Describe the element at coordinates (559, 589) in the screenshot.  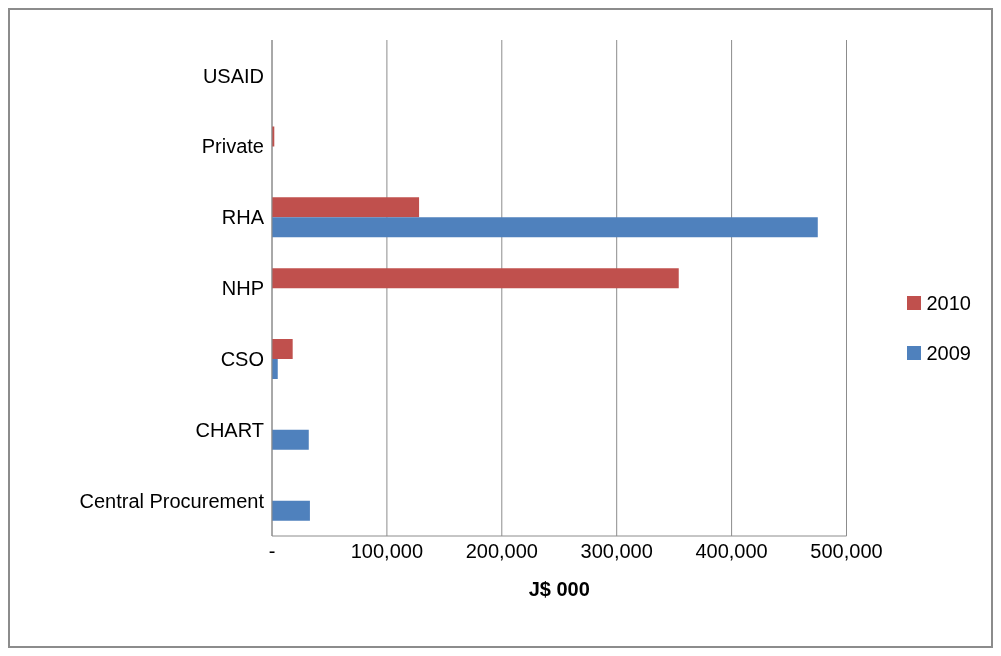
I see `x-axis-title: J$ 000` at that location.